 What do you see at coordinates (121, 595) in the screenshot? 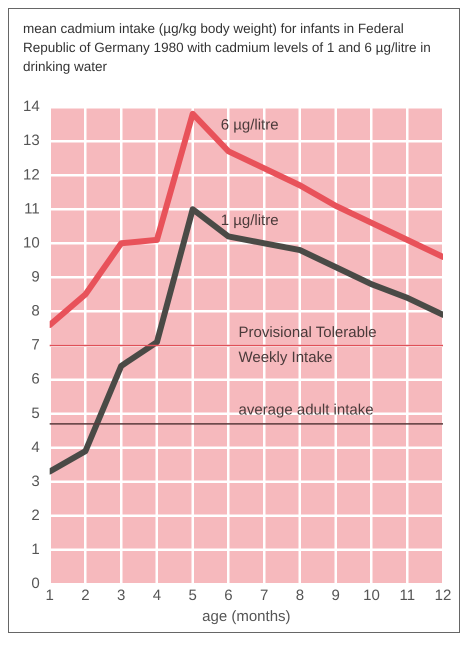
I see `x-tick-label: 3` at bounding box center [121, 595].